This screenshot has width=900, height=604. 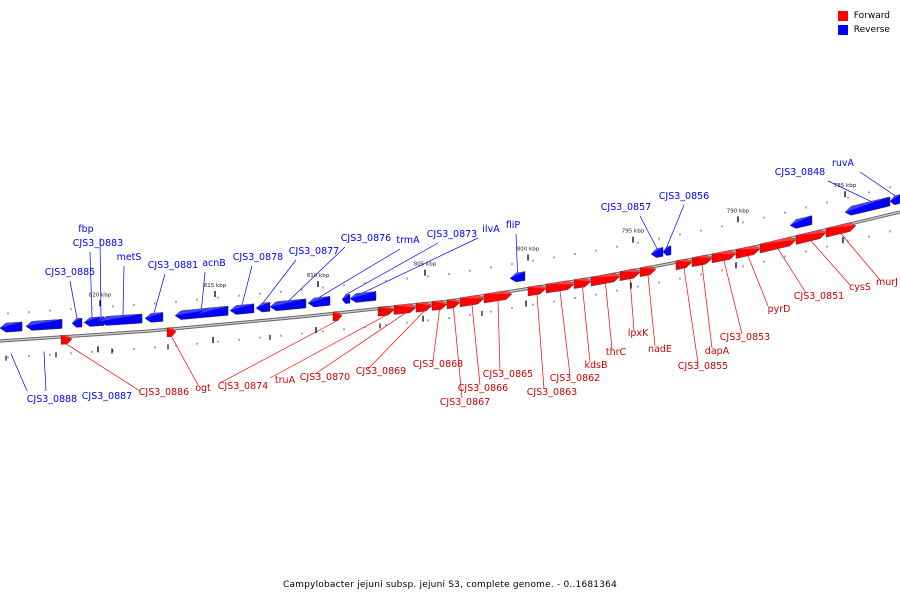 What do you see at coordinates (129, 257) in the screenshot?
I see `gene-label-metS: metS` at bounding box center [129, 257].